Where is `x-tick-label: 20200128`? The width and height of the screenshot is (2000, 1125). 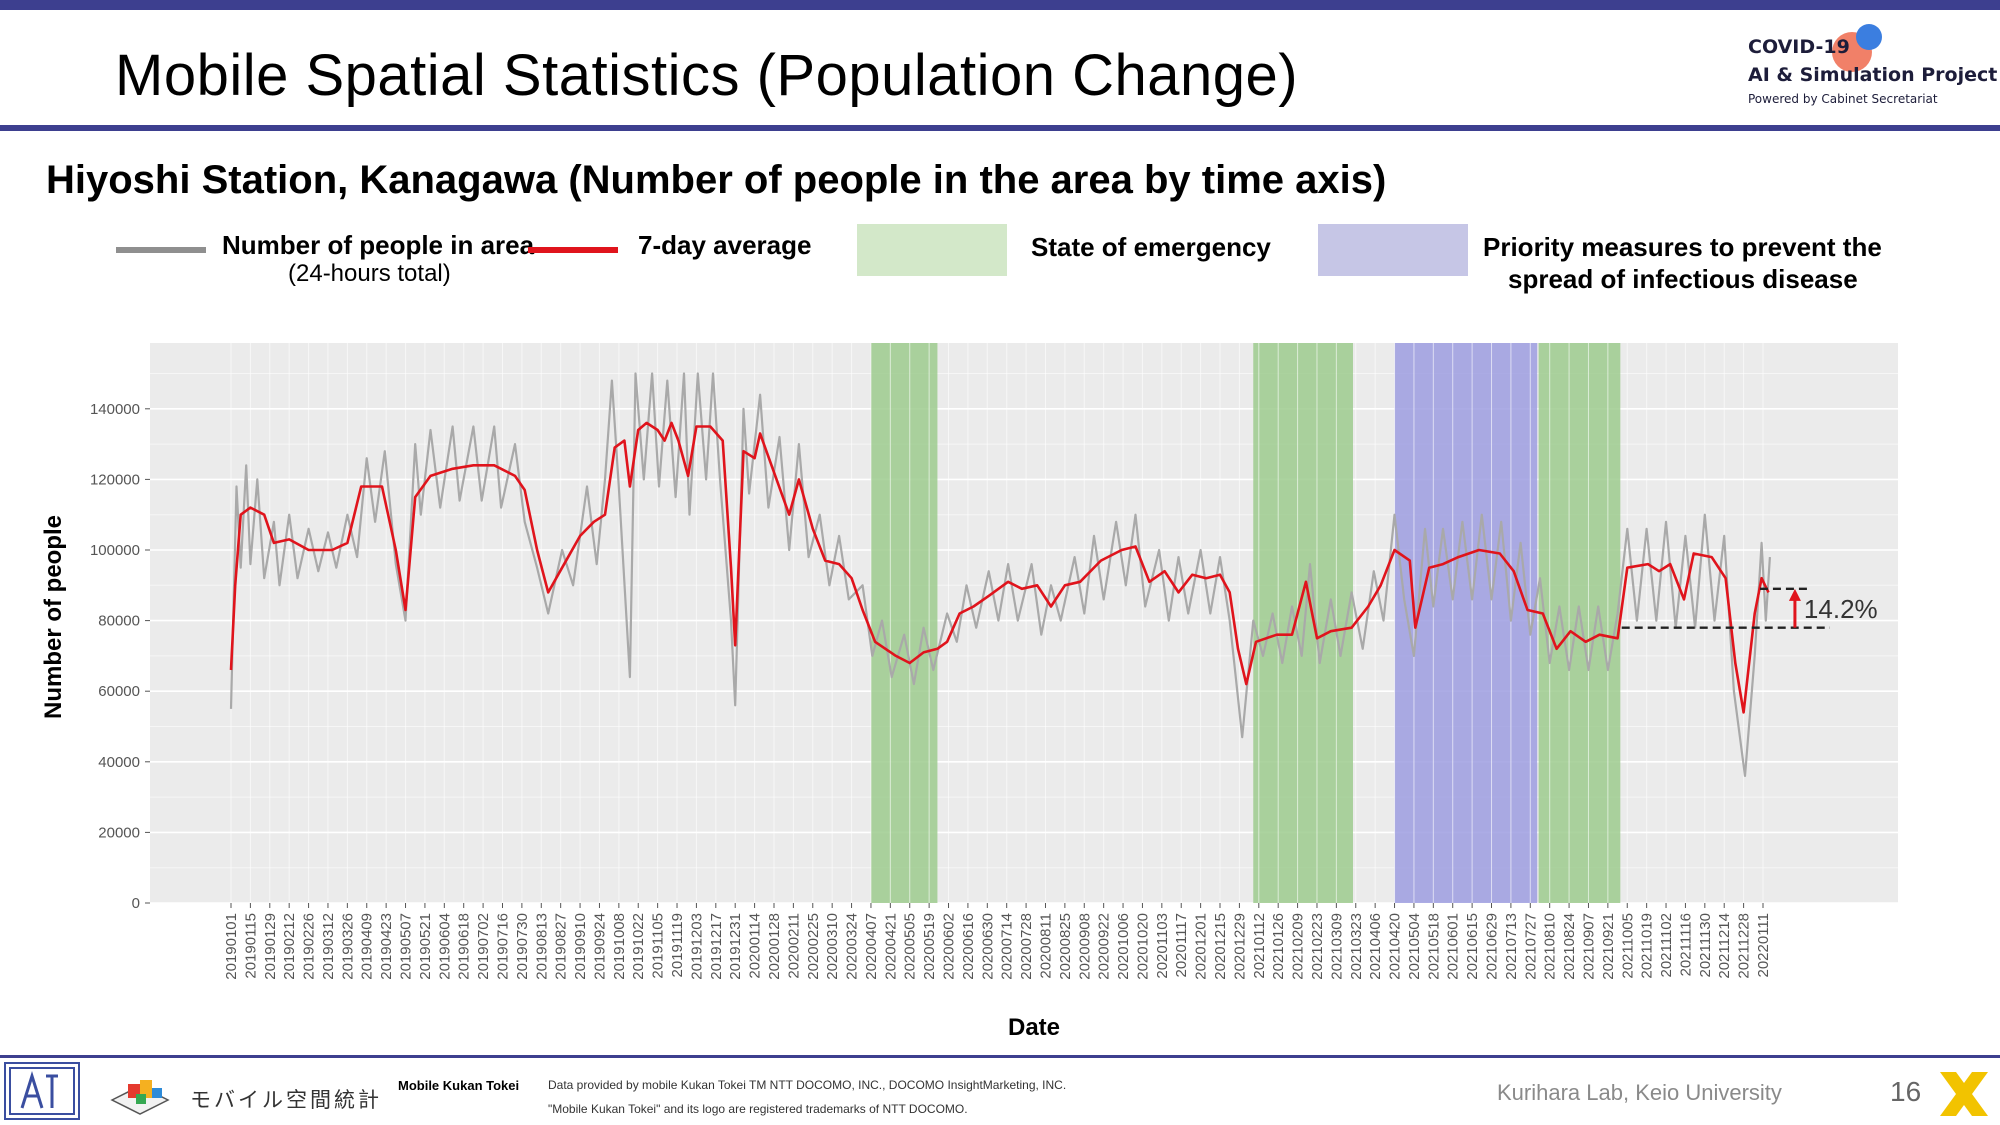 x-tick-label: 20200128 is located at coordinates (774, 946).